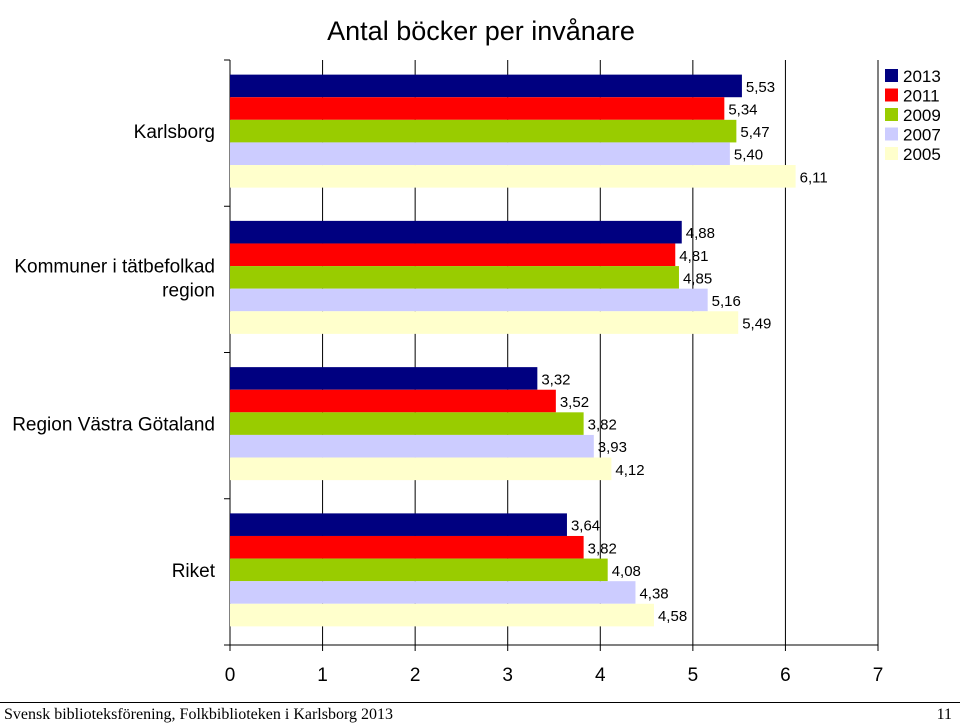 The height and width of the screenshot is (727, 960). Describe the element at coordinates (756, 324) in the screenshot. I see `data-label: 5,49` at that location.